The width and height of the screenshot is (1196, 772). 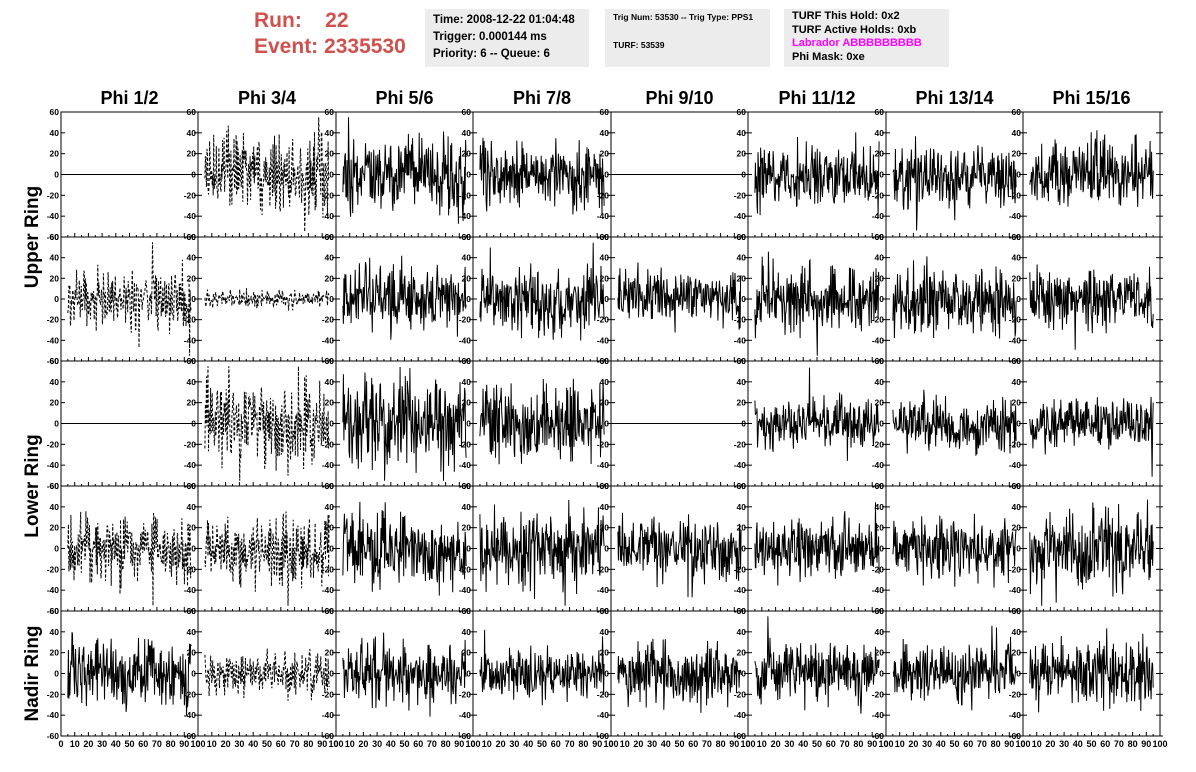 What do you see at coordinates (683, 17) in the screenshot?
I see `trig-line: Trig Num: 53530 -- Trig Type: PPS1` at bounding box center [683, 17].